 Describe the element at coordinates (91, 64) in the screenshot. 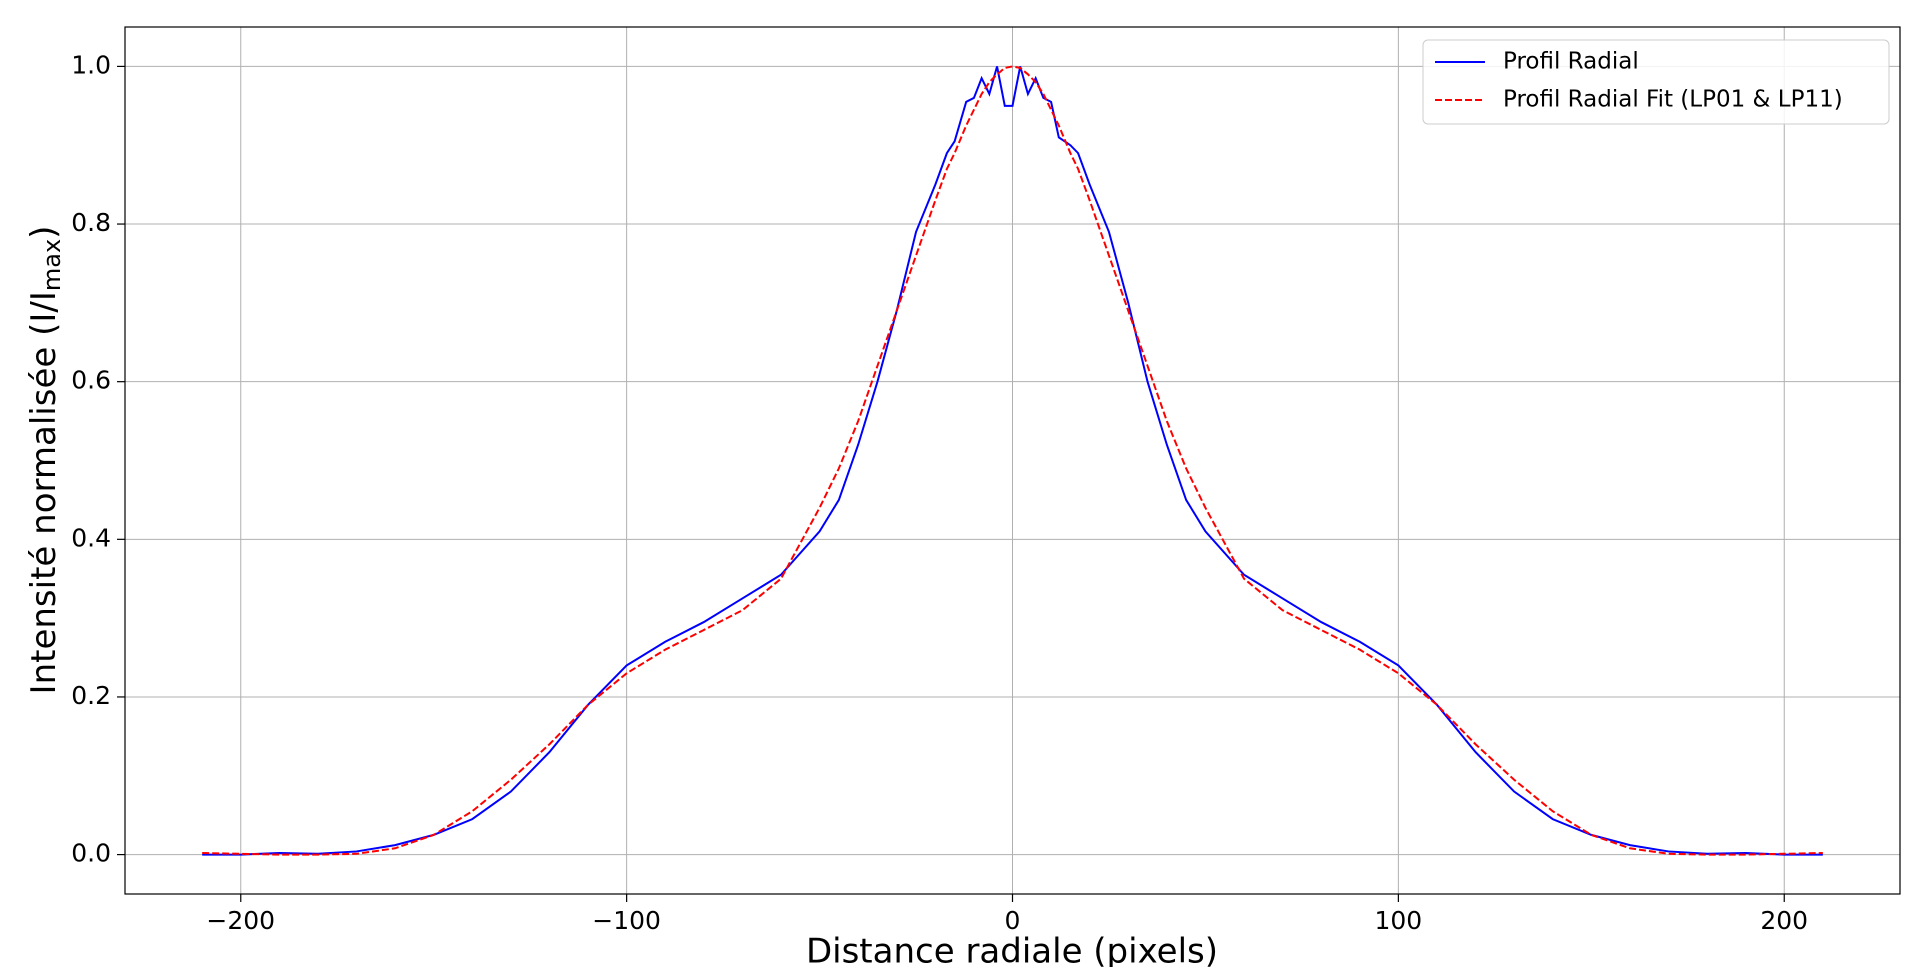

I see `y-tick-label: 1.0` at that location.